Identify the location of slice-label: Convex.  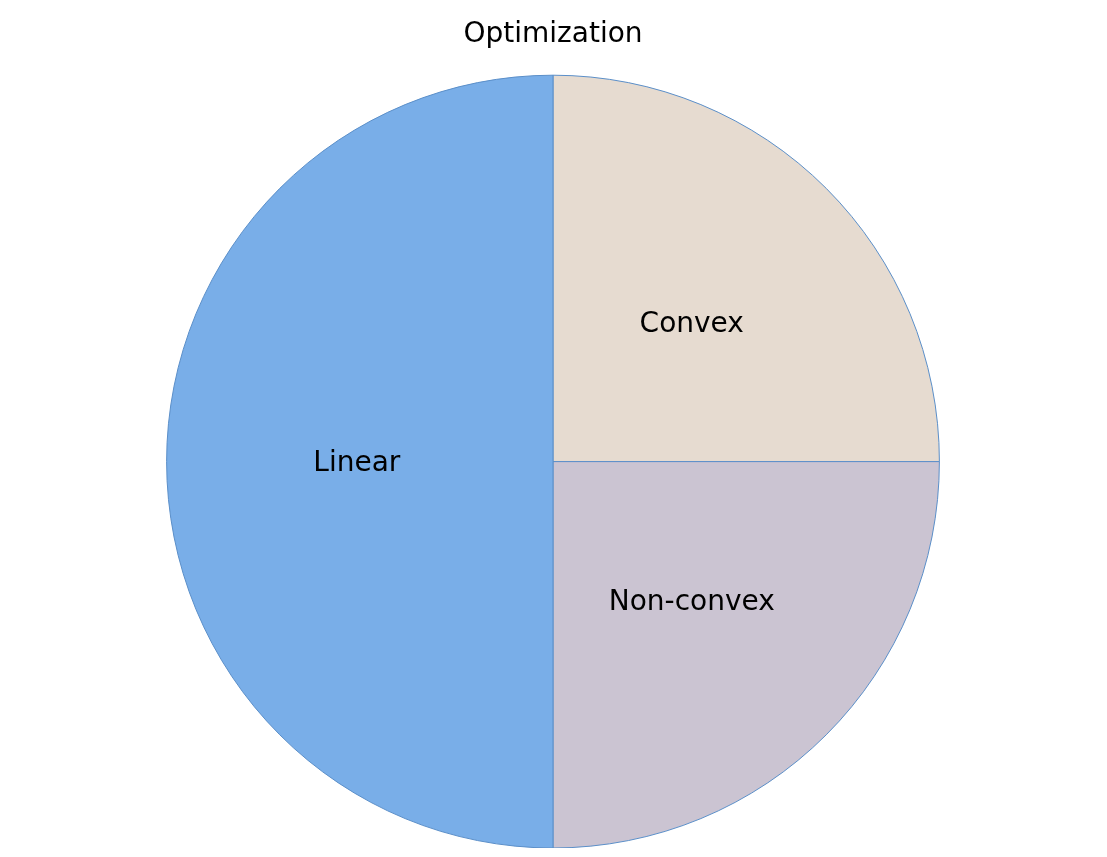
(691, 323).